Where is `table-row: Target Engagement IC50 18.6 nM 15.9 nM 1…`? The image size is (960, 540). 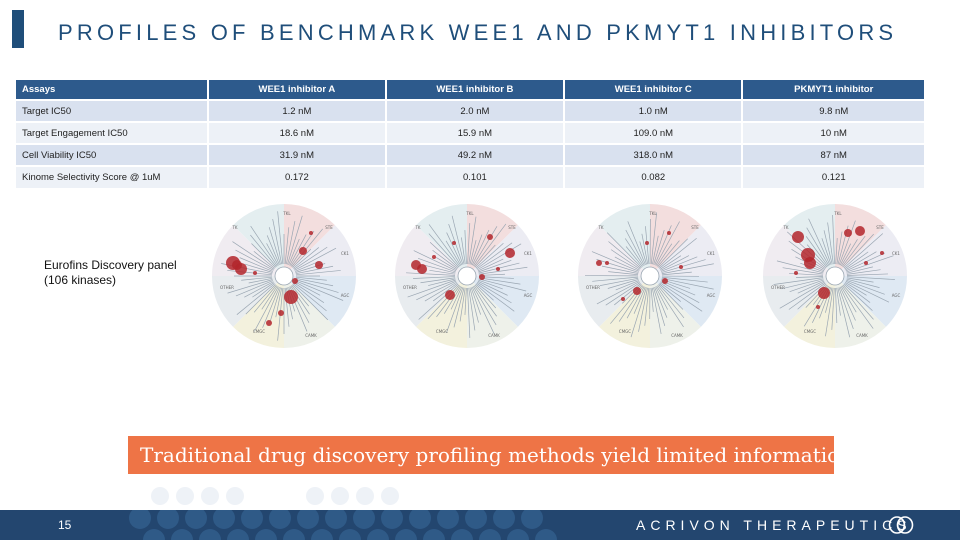 table-row: Target Engagement IC50 18.6 nM 15.9 nM 1… is located at coordinates (471, 132).